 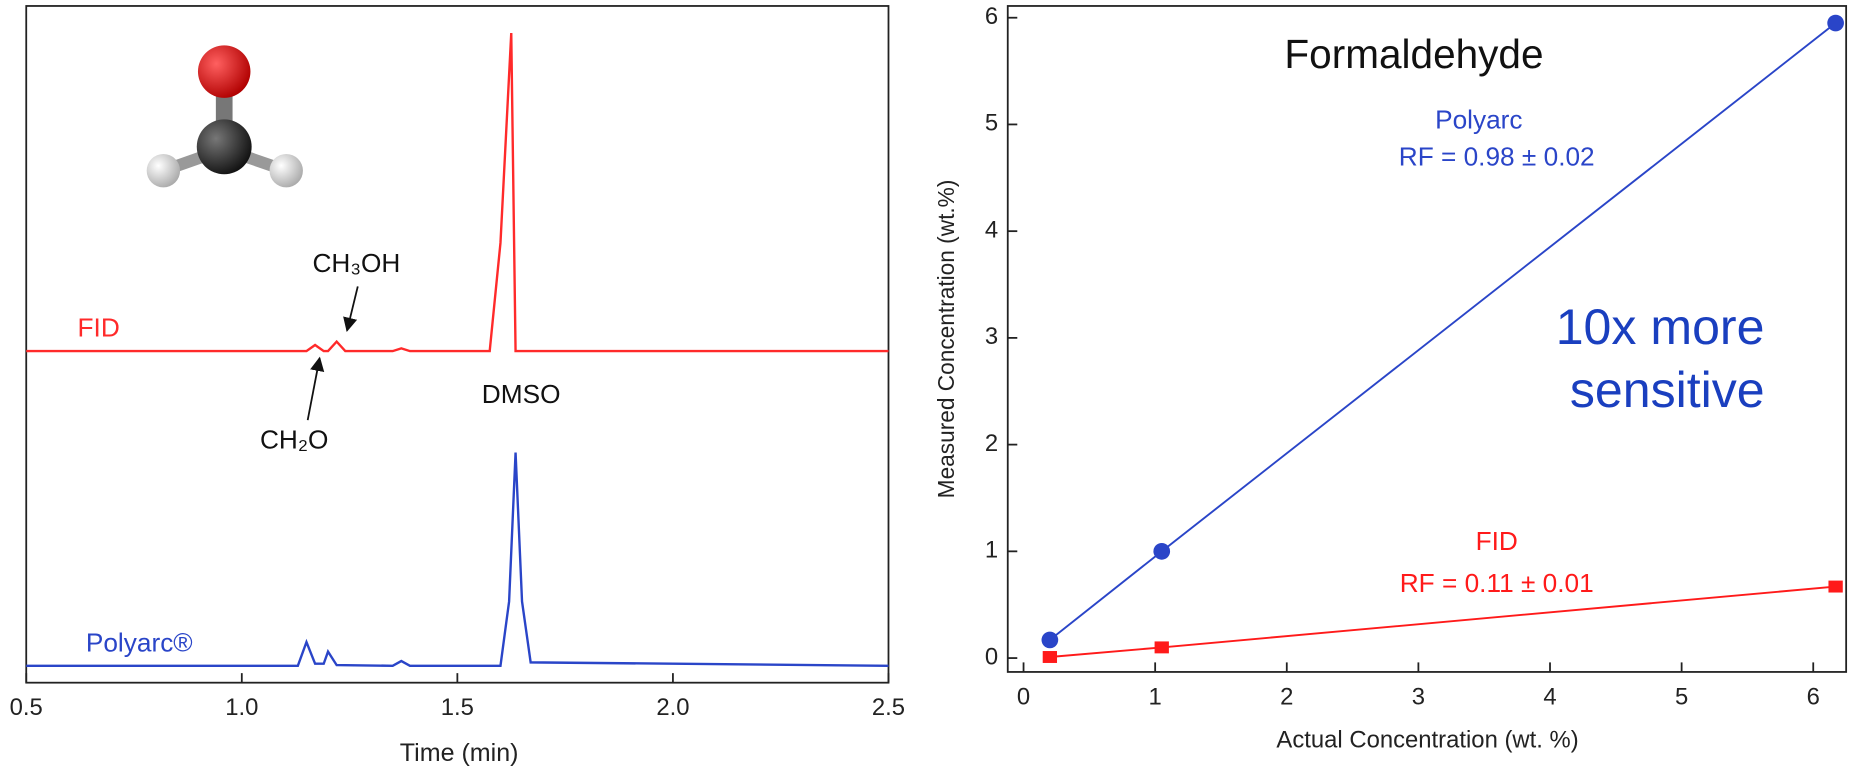 I want to click on y-tick-label: 0, so click(x=991, y=656).